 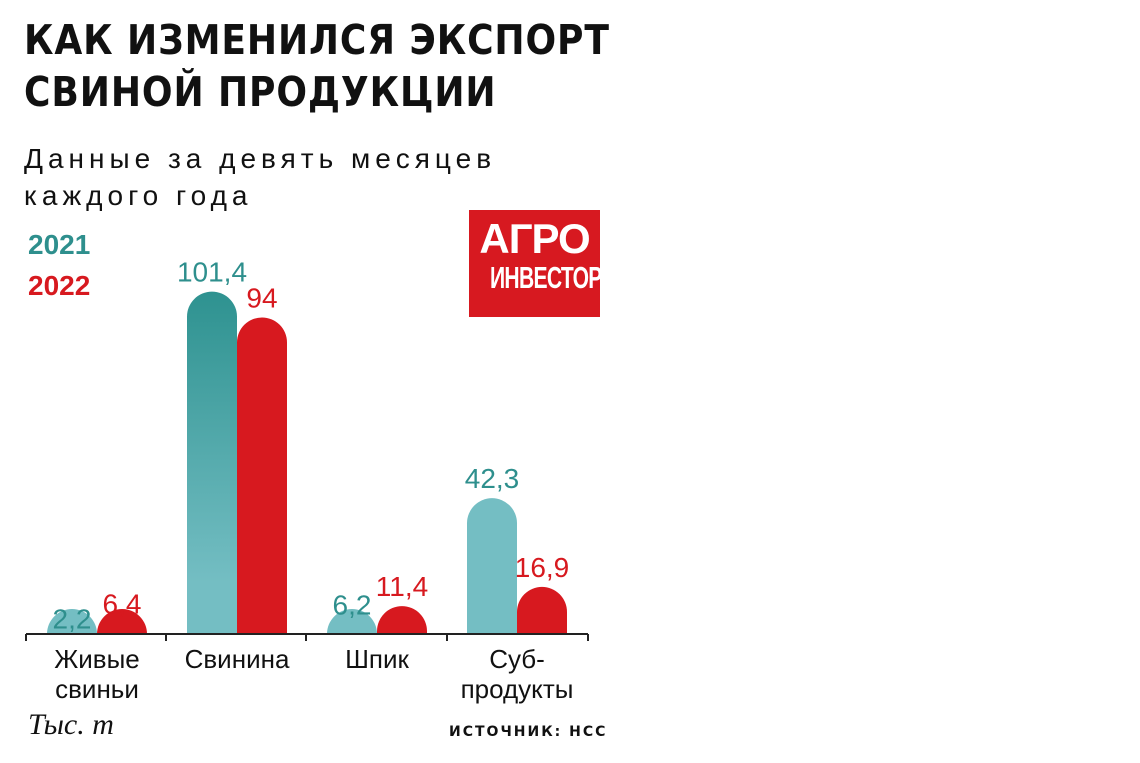 What do you see at coordinates (517, 659) in the screenshot?
I see `category-label-3-0: Суб-` at bounding box center [517, 659].